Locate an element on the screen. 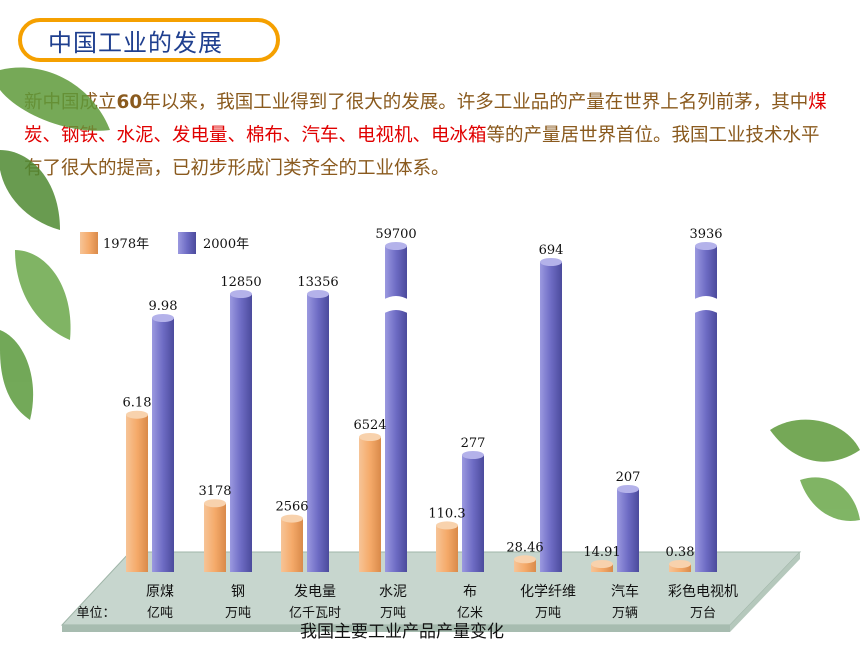 The height and width of the screenshot is (645, 860). legend-swatch-1978 is located at coordinates (89, 243).